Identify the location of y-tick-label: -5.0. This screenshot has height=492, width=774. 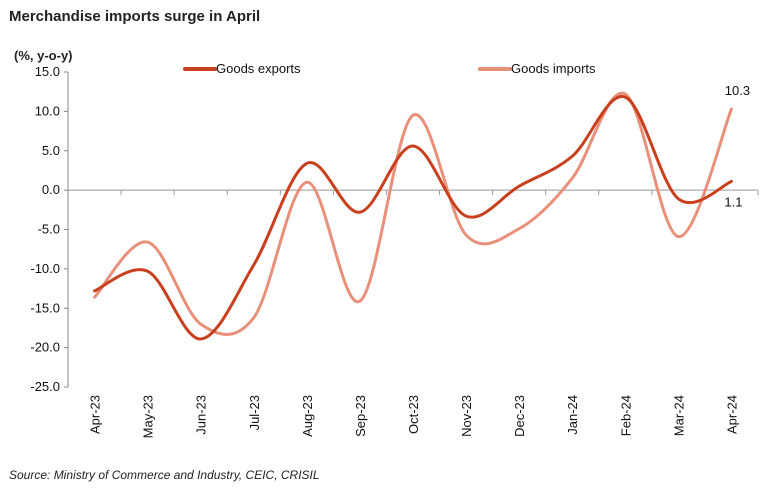
(49, 229).